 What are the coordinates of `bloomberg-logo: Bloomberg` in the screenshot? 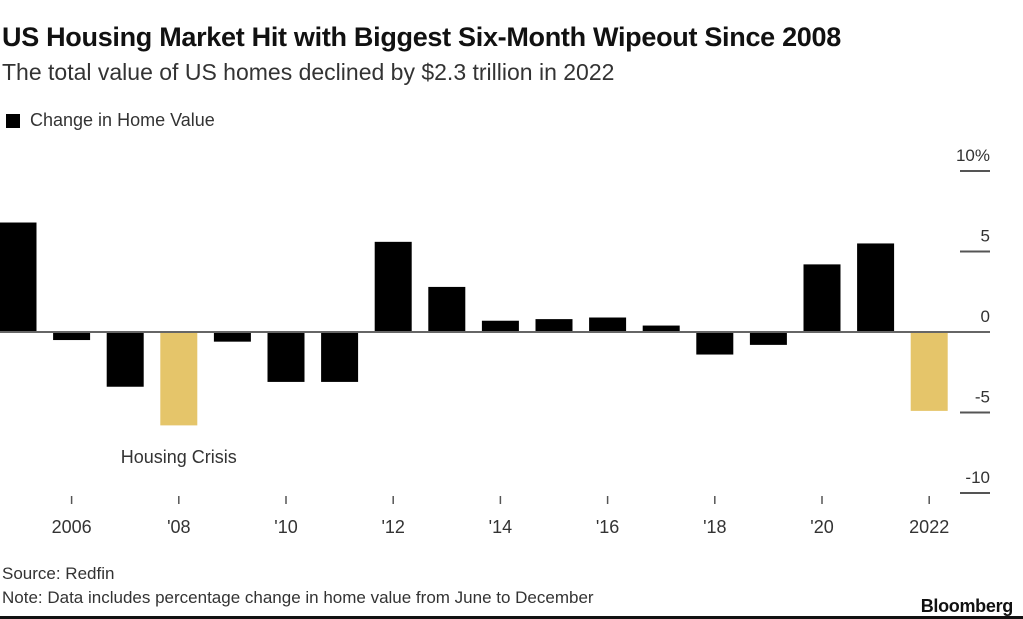 It's located at (967, 606).